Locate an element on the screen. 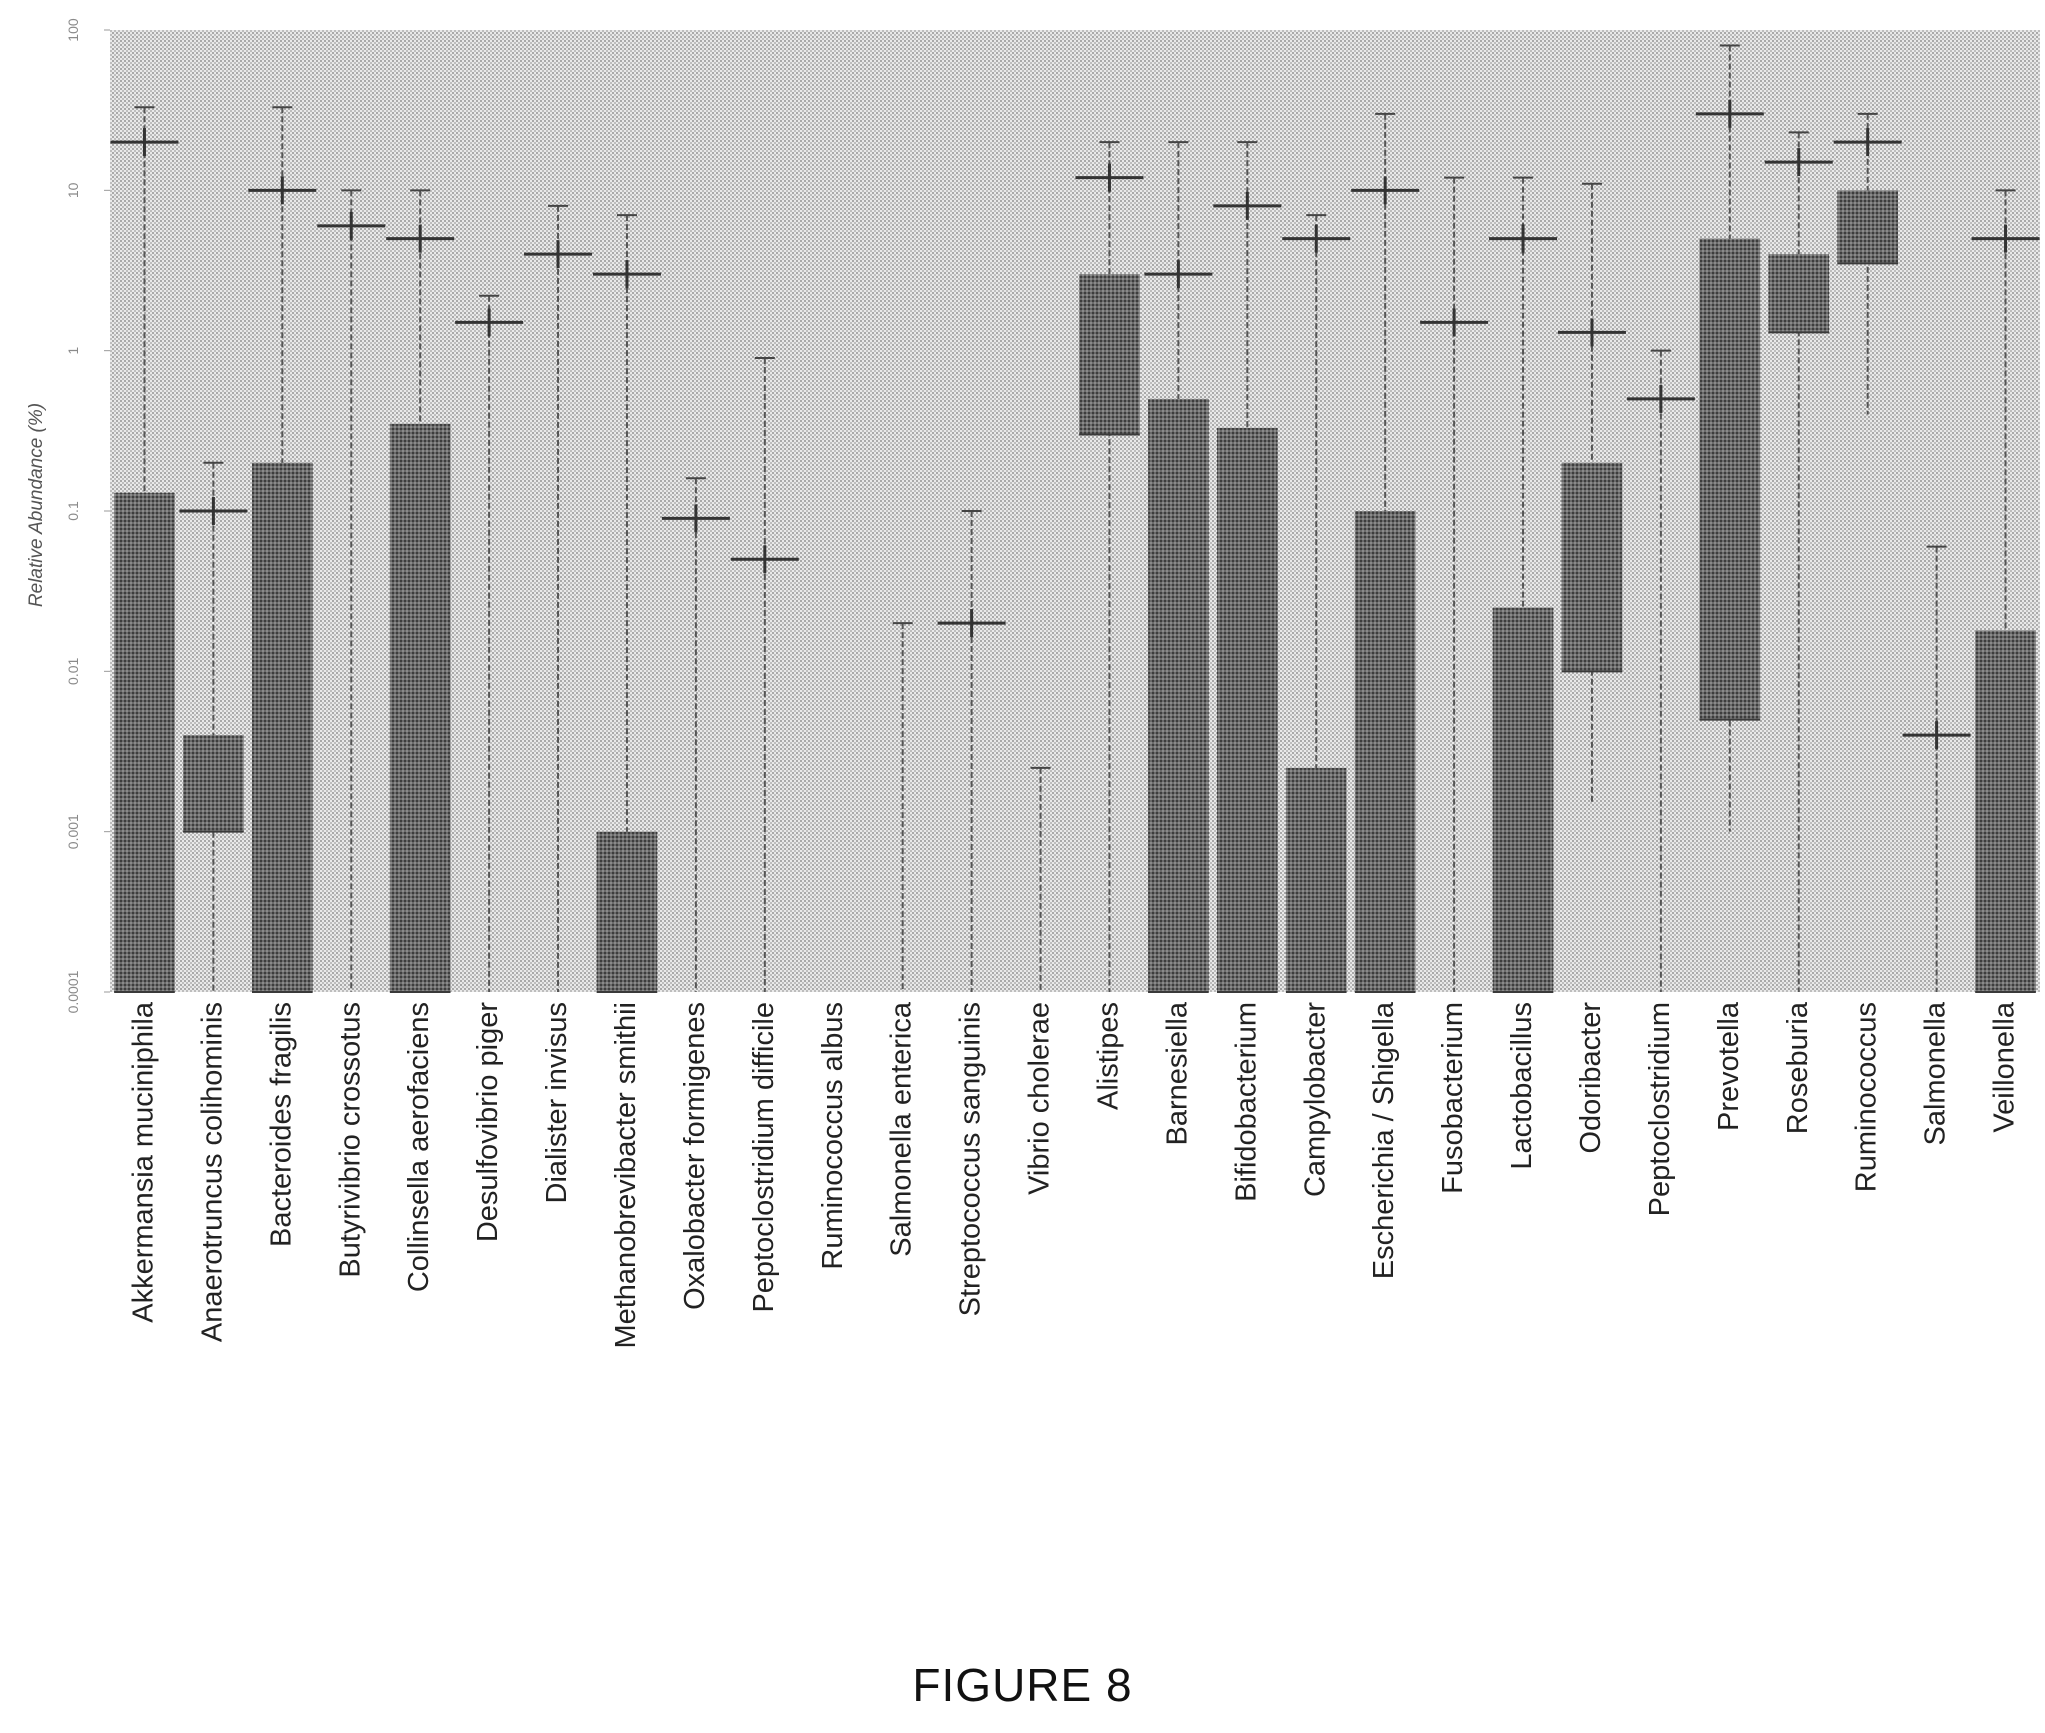 This screenshot has width=2045, height=1733. y-tick-label: 0.001 is located at coordinates (73, 831).